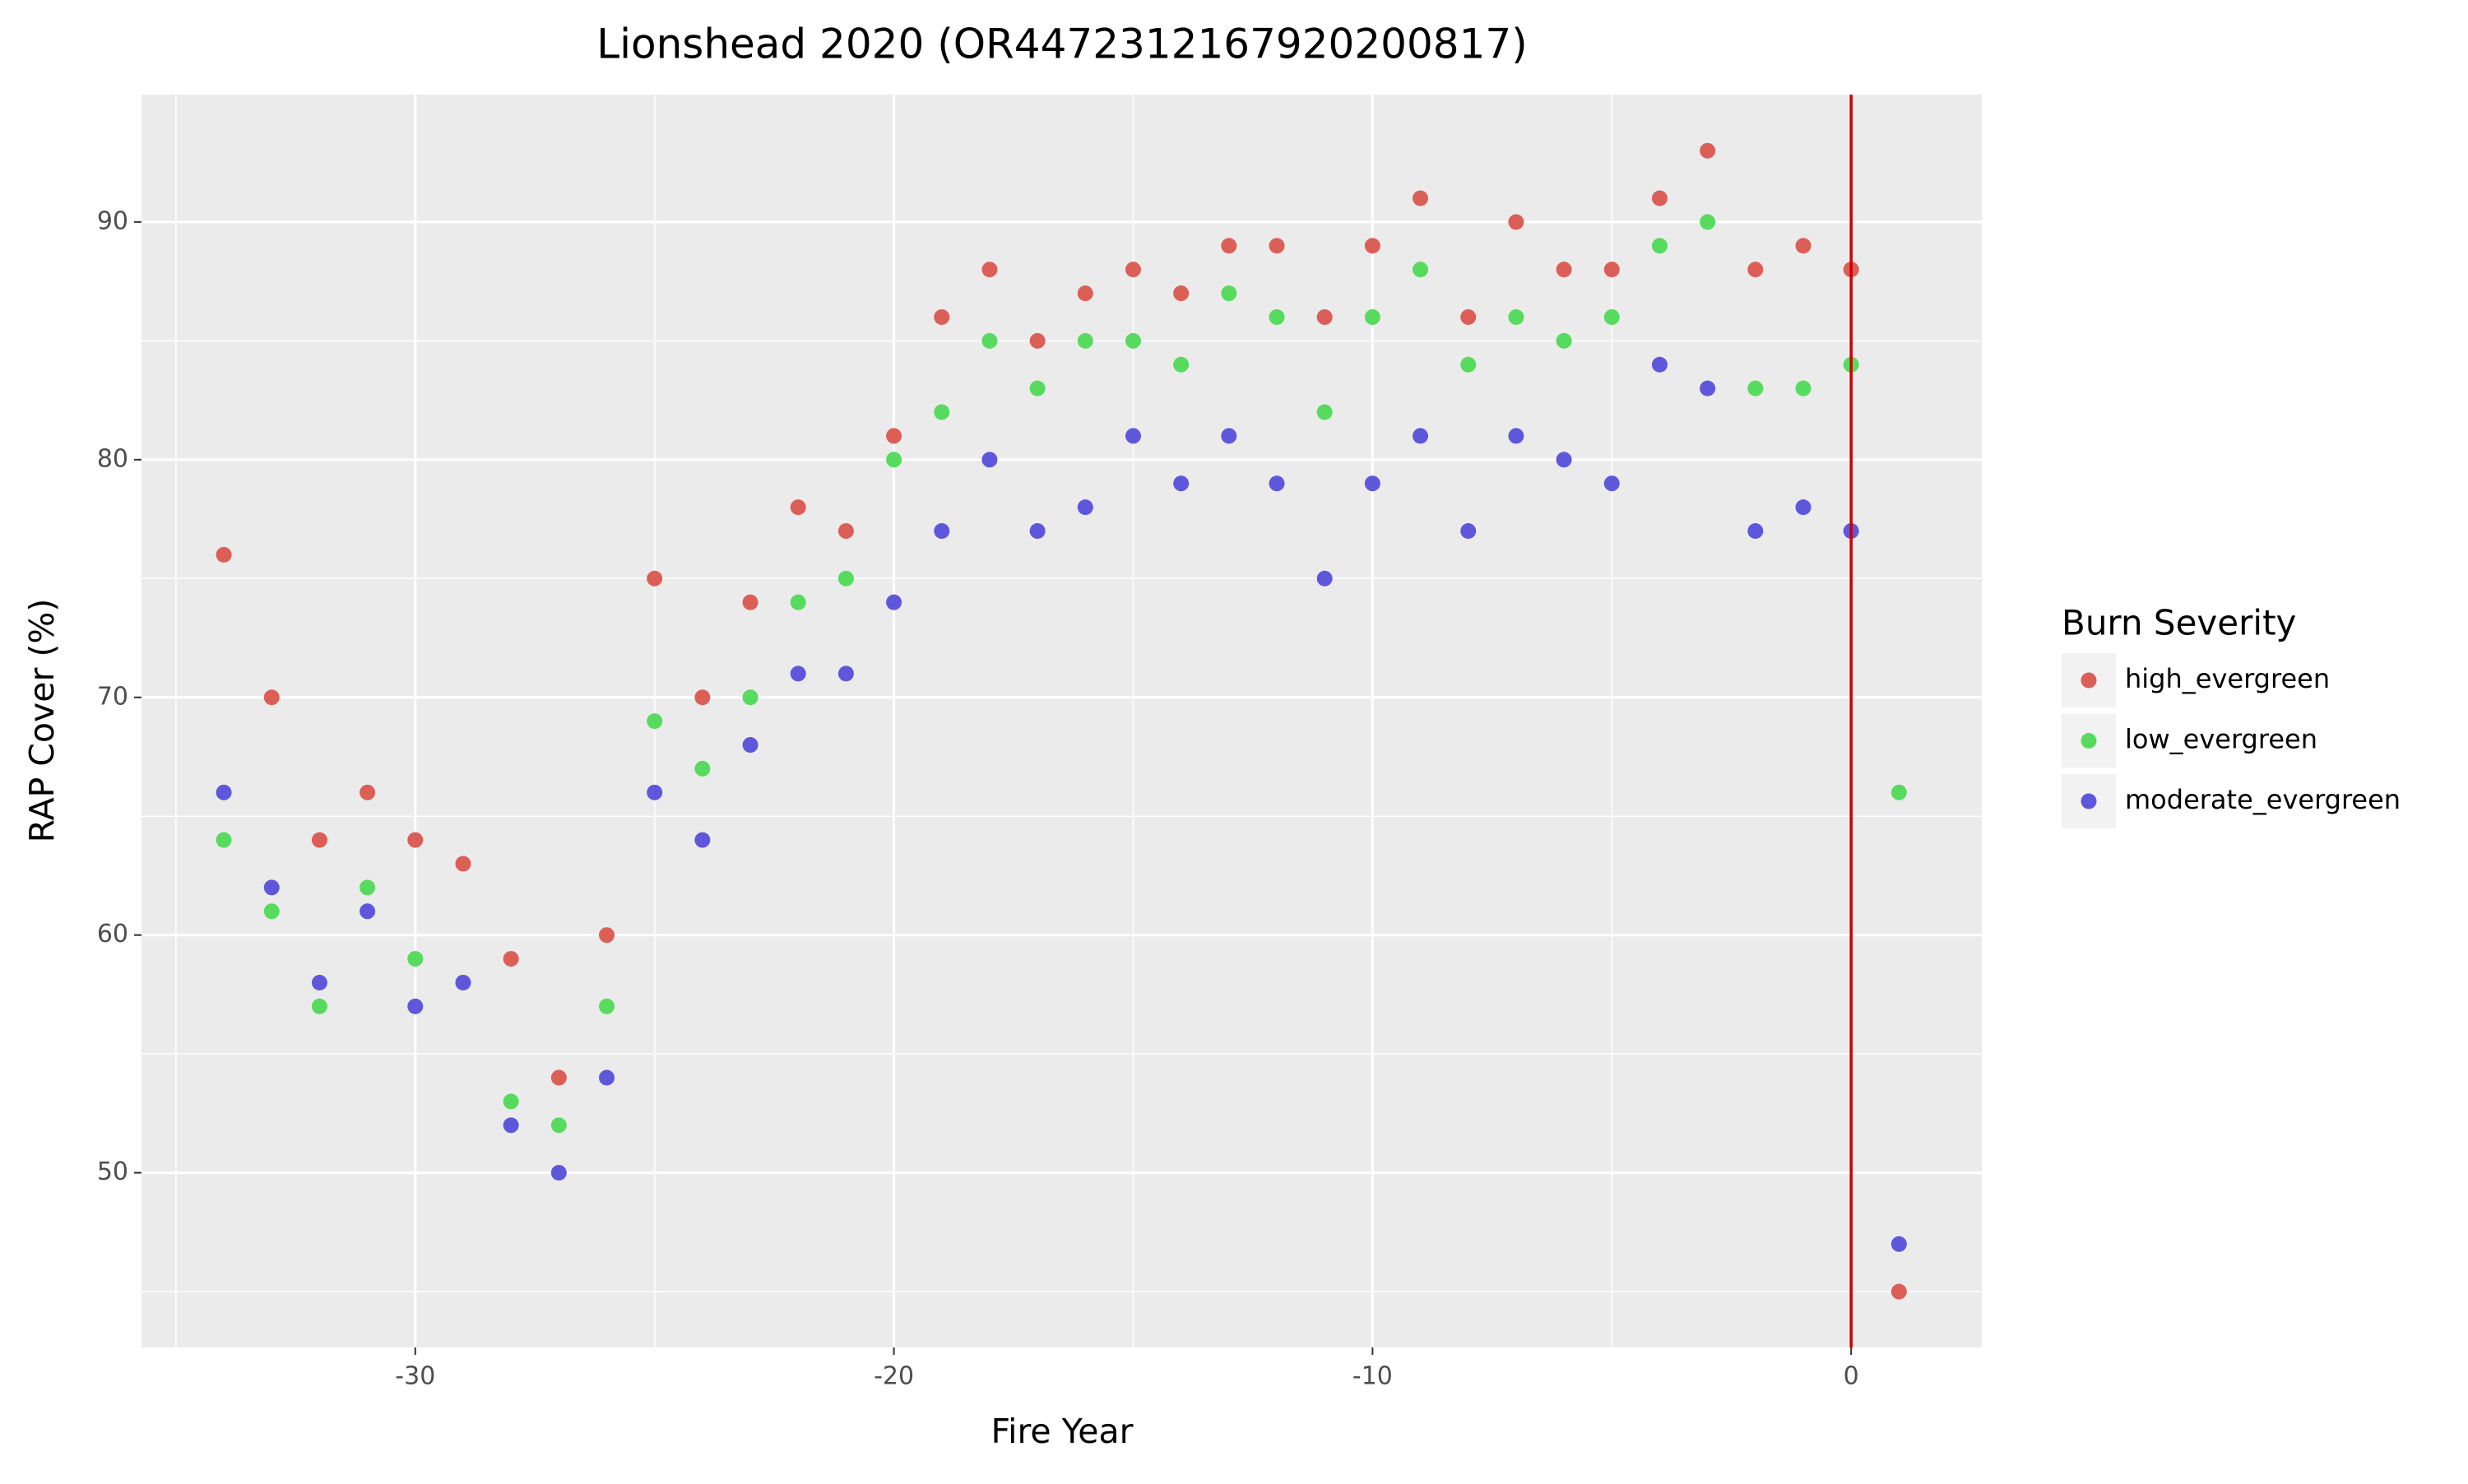 The width and height of the screenshot is (2468, 1484). I want to click on chart-title: Lionshead 2020 (OR4472312167920200817), so click(1061, 44).